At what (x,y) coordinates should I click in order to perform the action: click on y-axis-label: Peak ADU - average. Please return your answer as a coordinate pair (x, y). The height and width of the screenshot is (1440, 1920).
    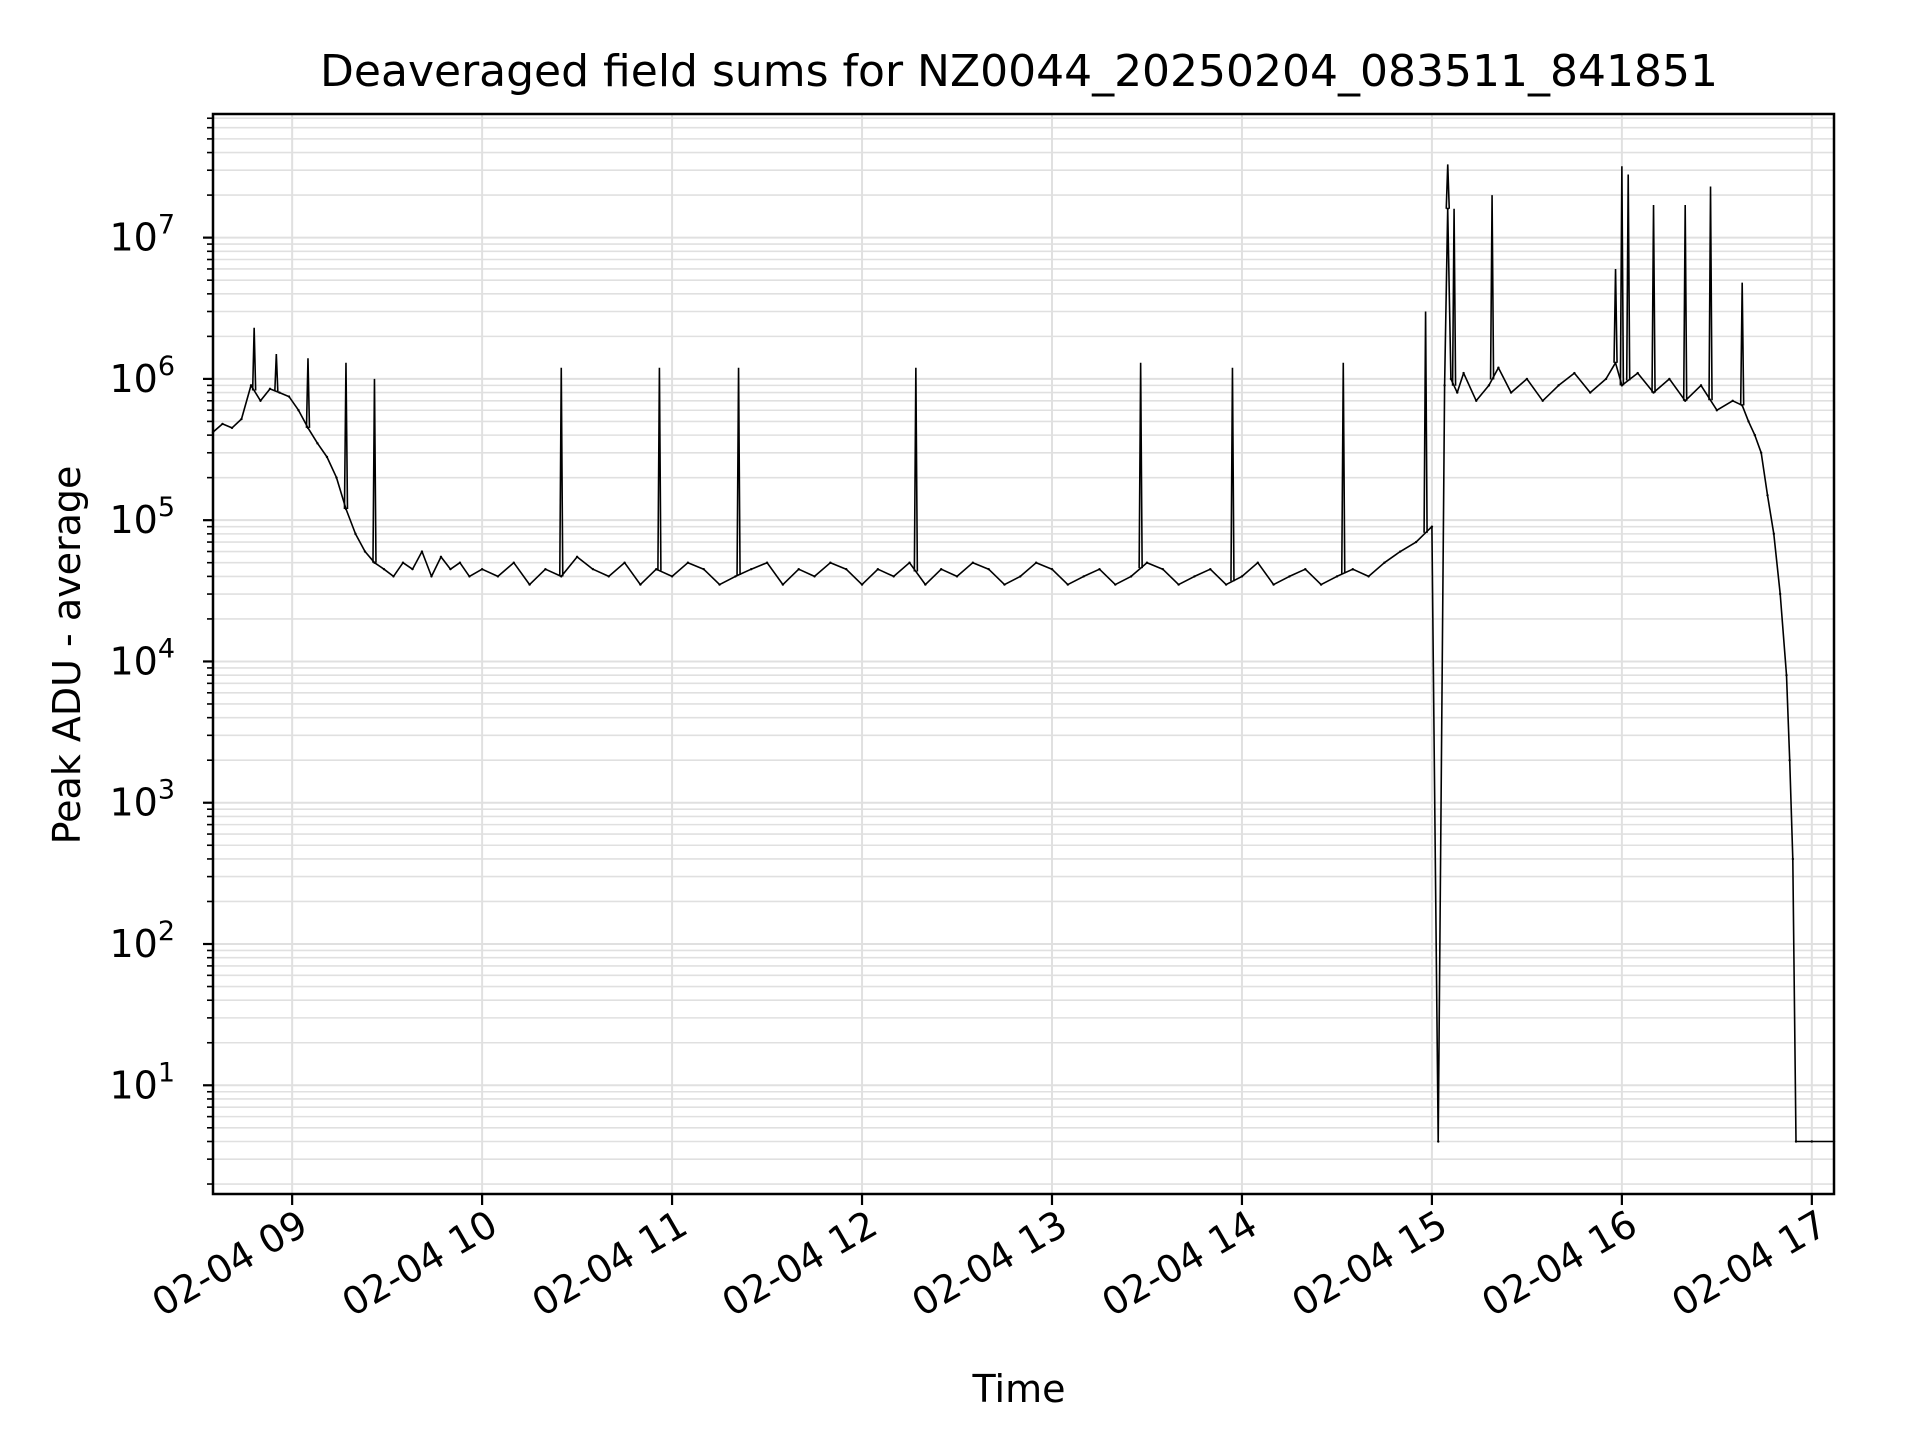
    Looking at the image, I should click on (67, 655).